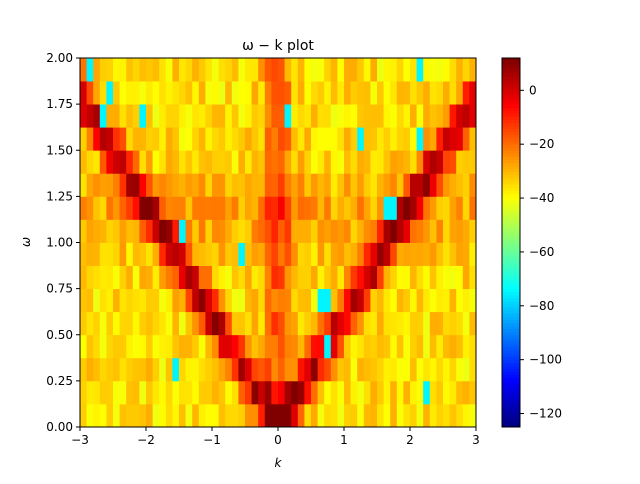  I want to click on colorbar-tick-label: −40, so click(541, 198).